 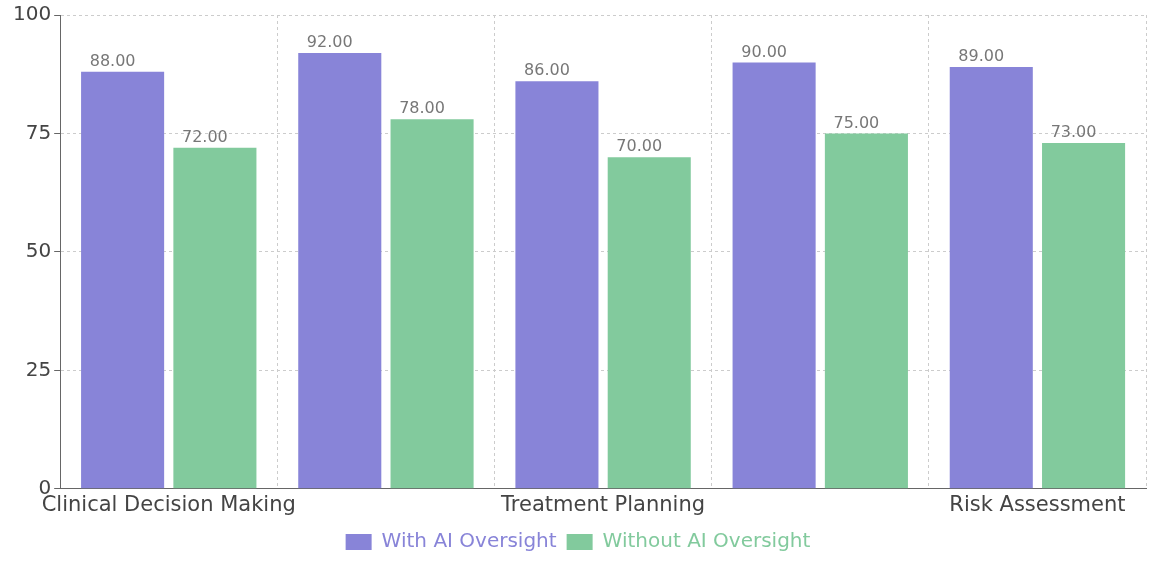 I want to click on y-tick-label: 25, so click(x=38, y=368).